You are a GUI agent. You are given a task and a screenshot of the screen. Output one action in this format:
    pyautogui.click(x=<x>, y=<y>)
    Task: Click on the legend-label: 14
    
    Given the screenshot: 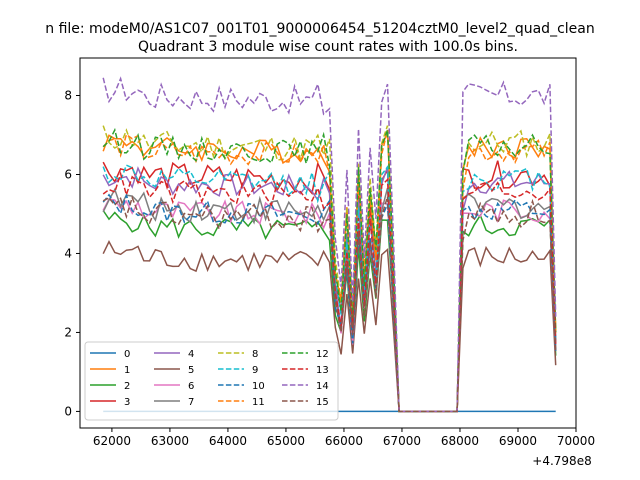 What is the action you would take?
    pyautogui.click(x=322, y=386)
    